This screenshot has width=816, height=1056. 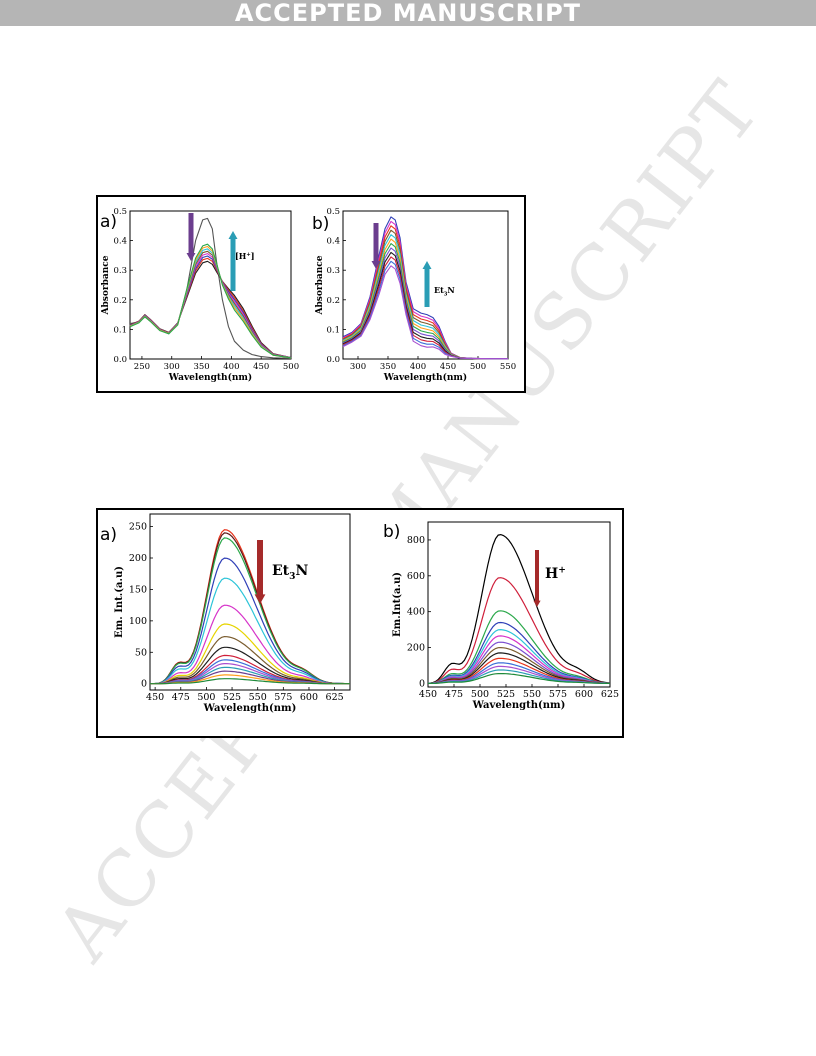 What do you see at coordinates (416, 612) in the screenshot?
I see `y-tick-label: 400` at bounding box center [416, 612].